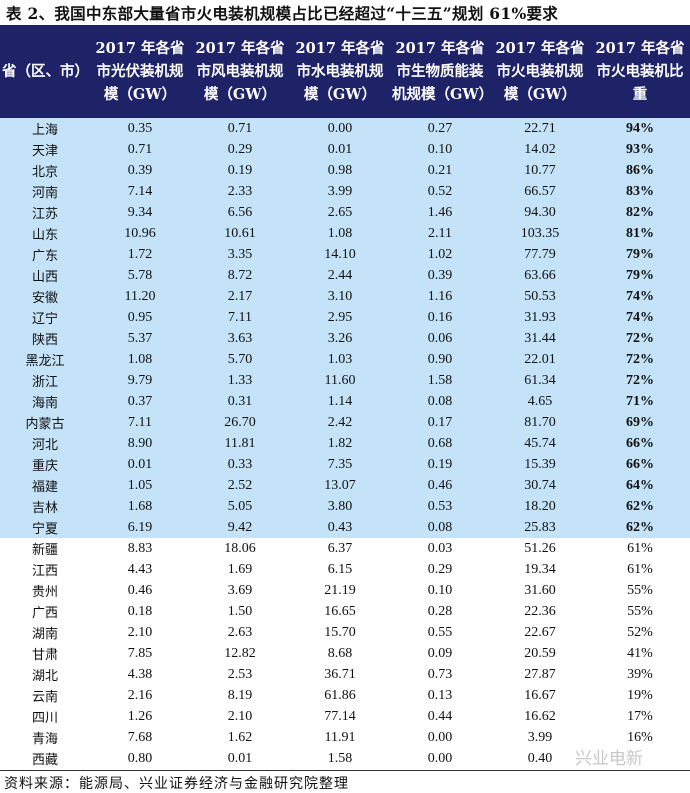  What do you see at coordinates (140, 296) in the screenshot?
I see `cell-solar: 11.20` at bounding box center [140, 296].